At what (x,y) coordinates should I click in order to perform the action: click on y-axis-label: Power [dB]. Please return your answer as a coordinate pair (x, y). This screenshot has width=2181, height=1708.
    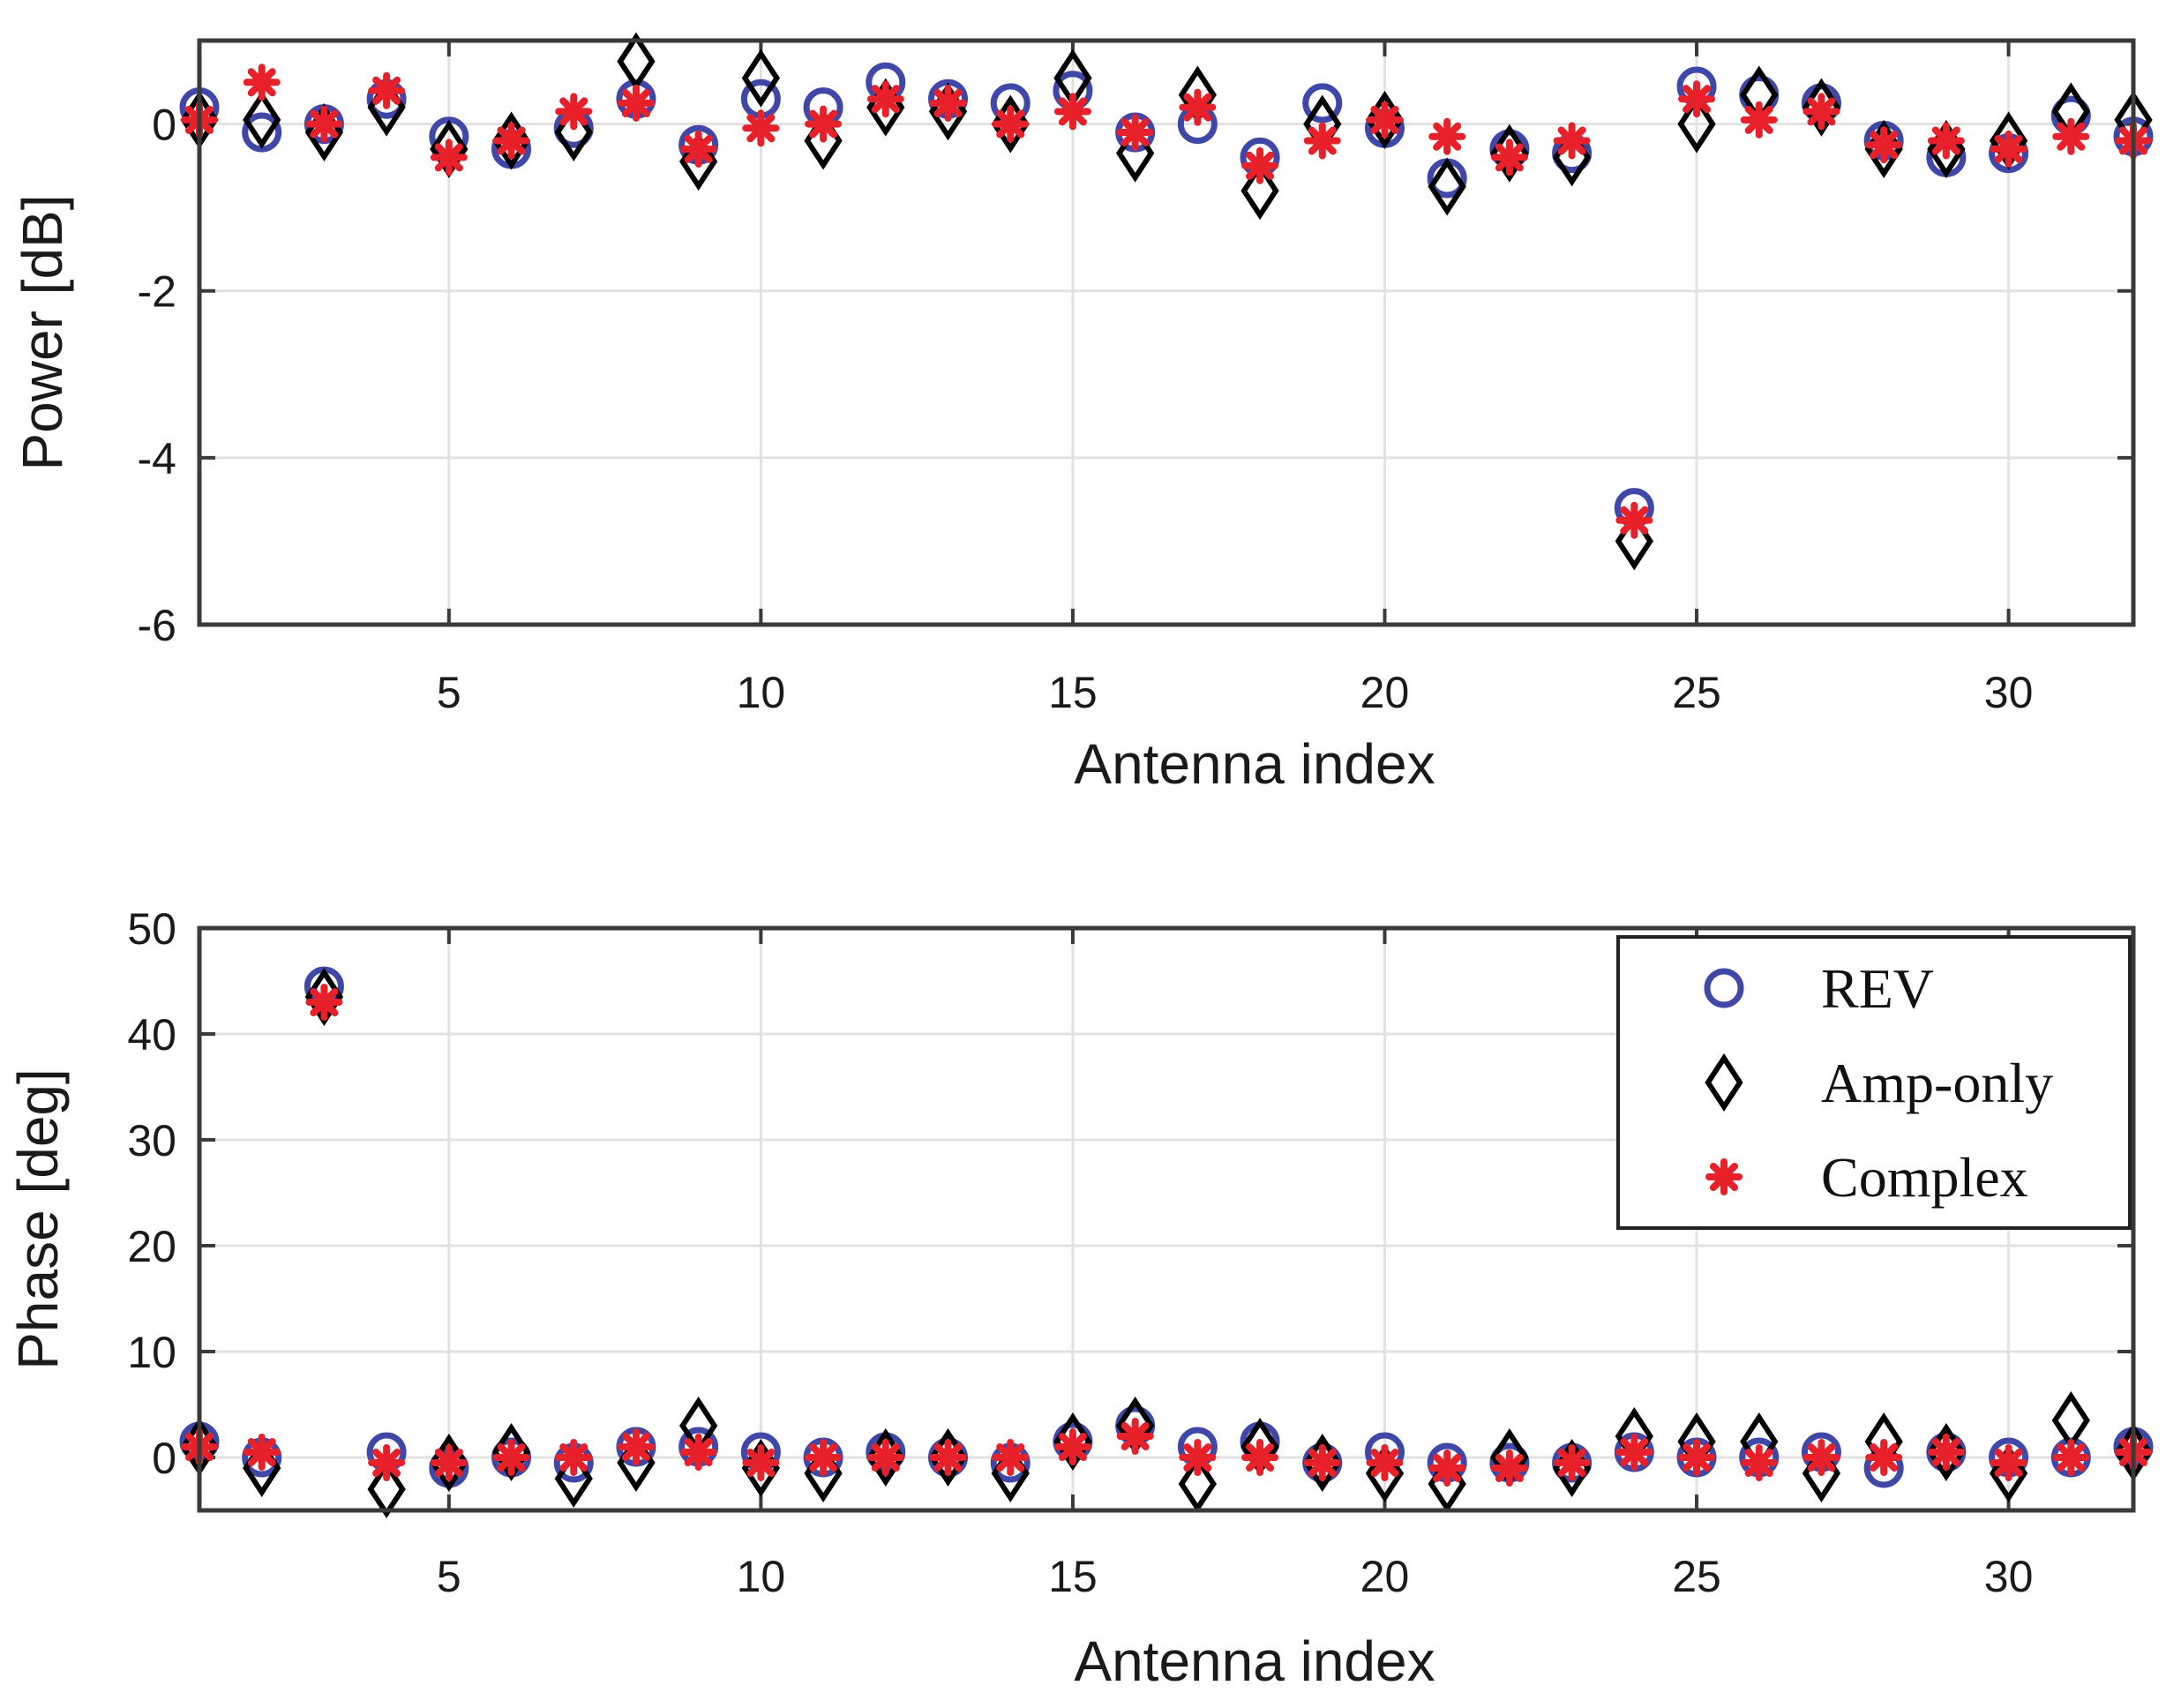
    Looking at the image, I should click on (43, 332).